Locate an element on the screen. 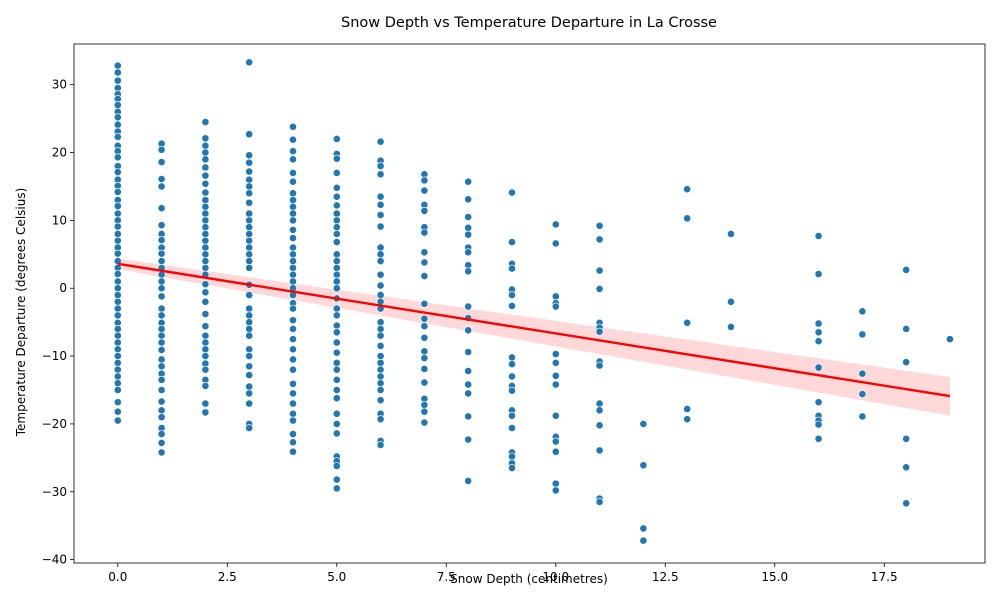 This screenshot has height=600, width=1000. y-axis-ticks: −40 −30 −20 −10 0 10 20 30 is located at coordinates (58, 322).